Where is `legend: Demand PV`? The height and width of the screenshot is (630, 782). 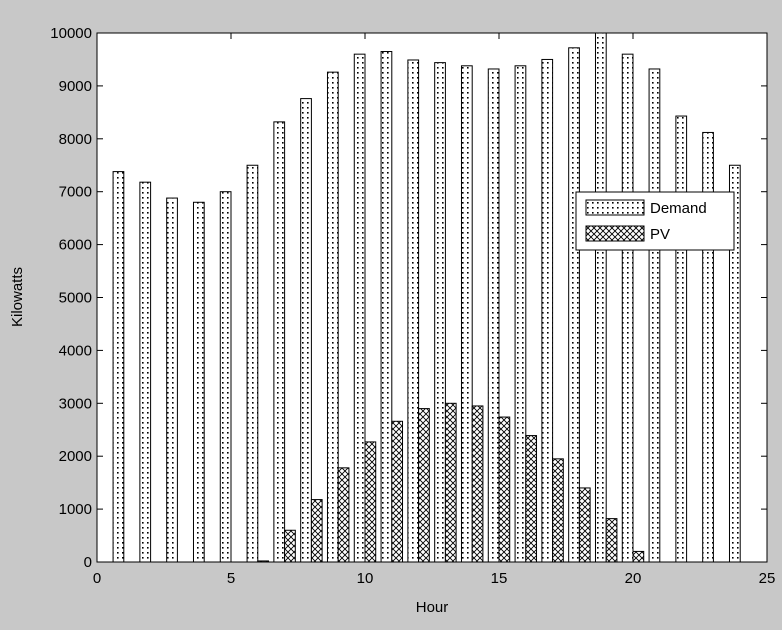 legend: Demand PV is located at coordinates (655, 221).